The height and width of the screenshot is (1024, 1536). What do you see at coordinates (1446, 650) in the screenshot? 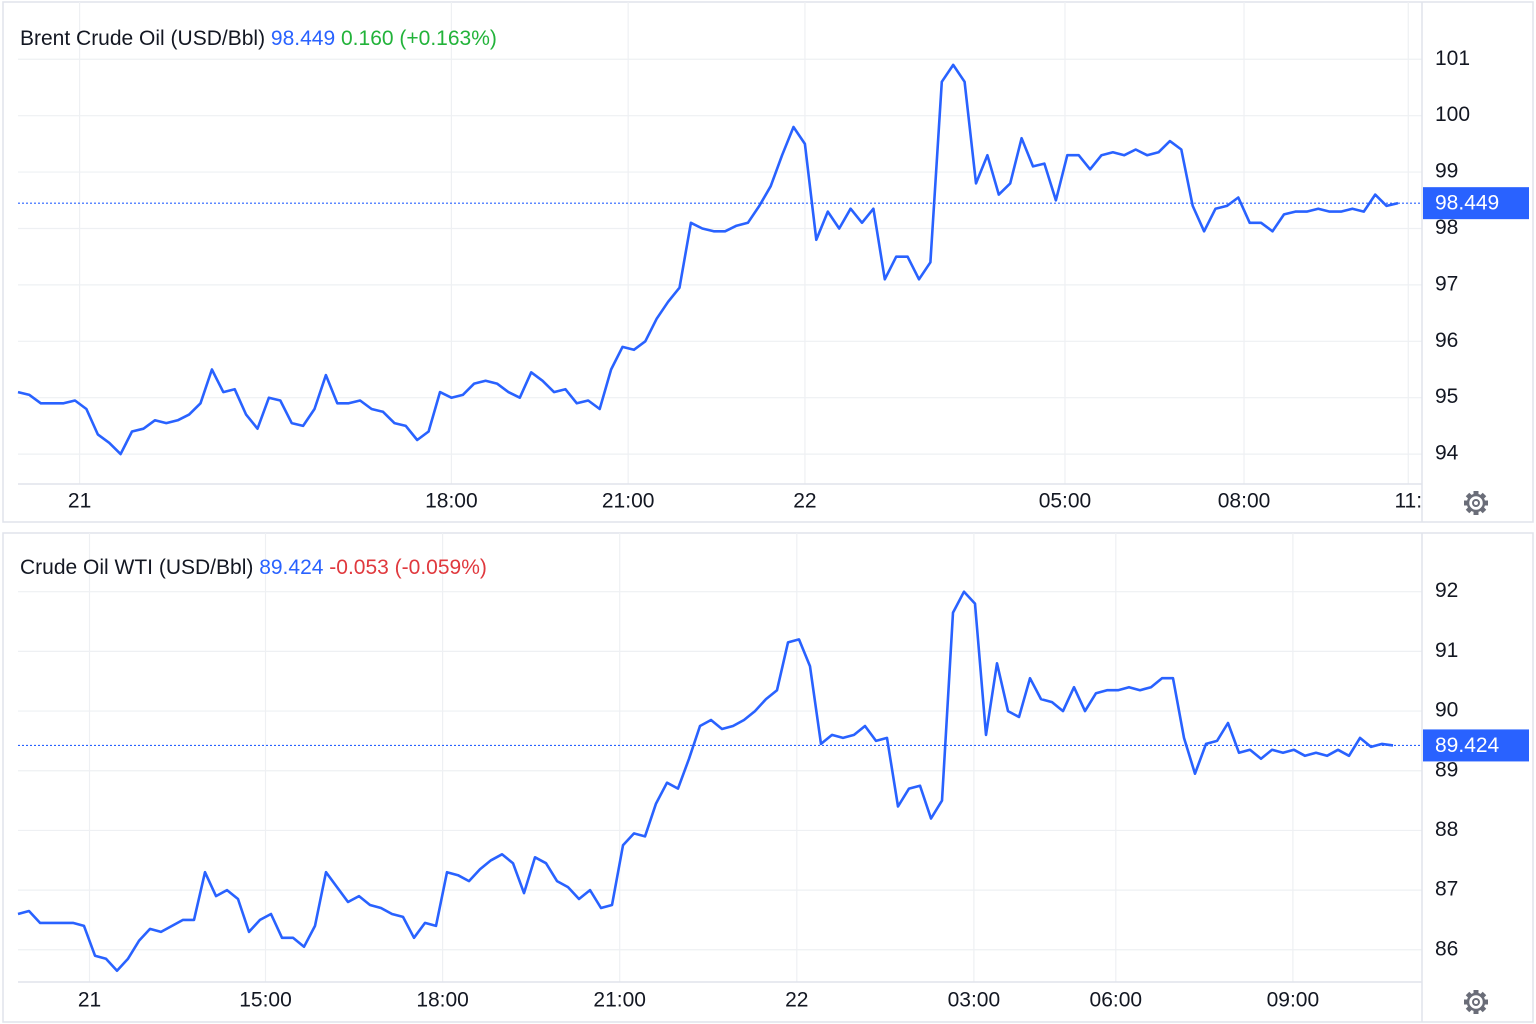
I see `y-tick-label: 91` at bounding box center [1446, 650].